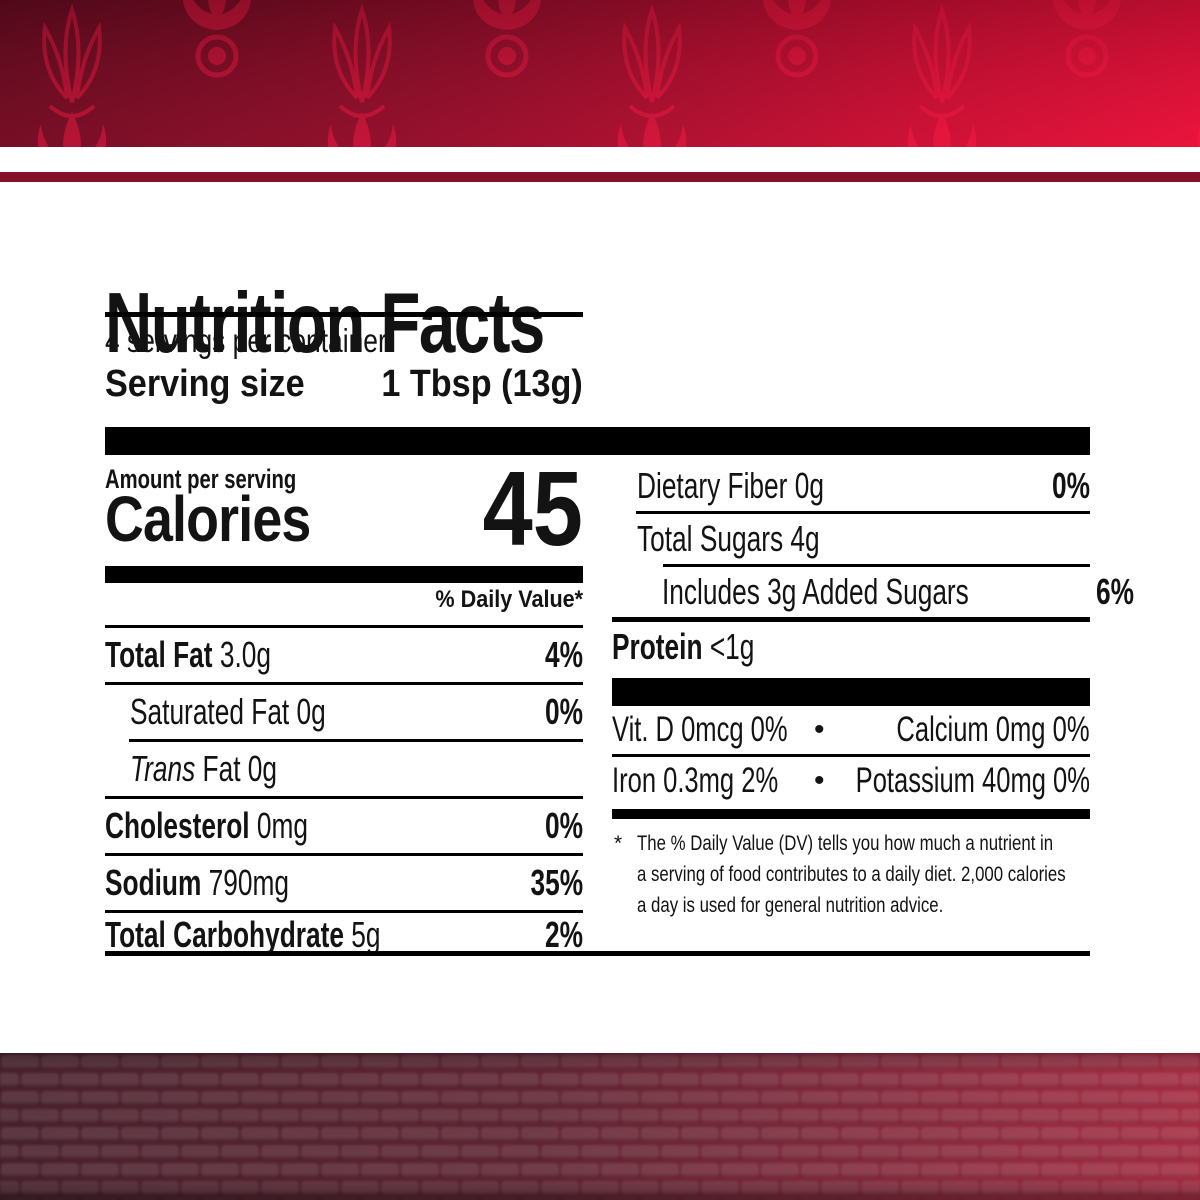 This screenshot has width=1200, height=1200. What do you see at coordinates (344, 574) in the screenshot?
I see `calories-separator-bar` at bounding box center [344, 574].